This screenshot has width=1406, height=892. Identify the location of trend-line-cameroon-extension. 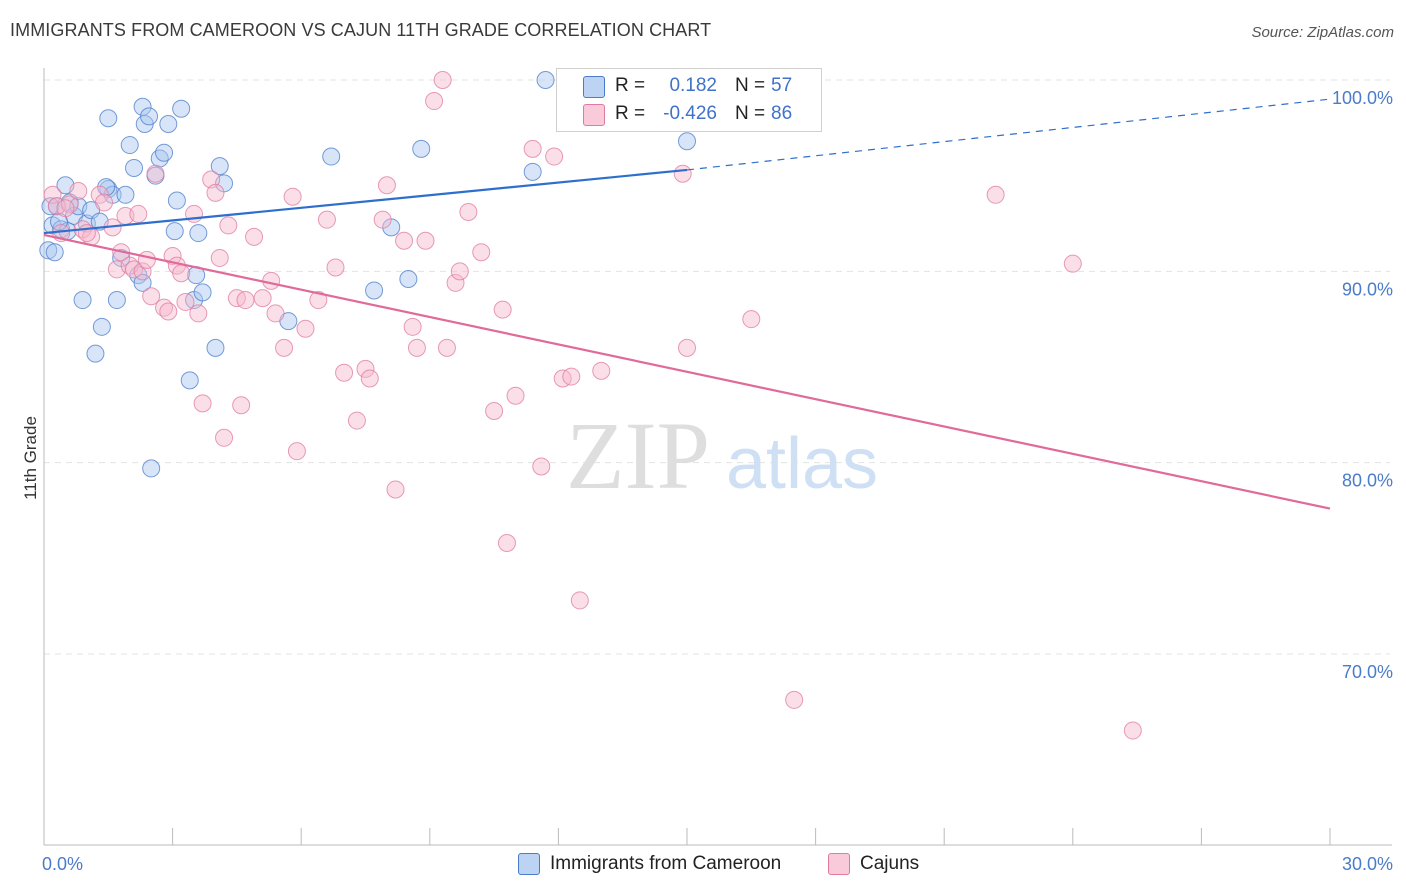
(1008, 134).